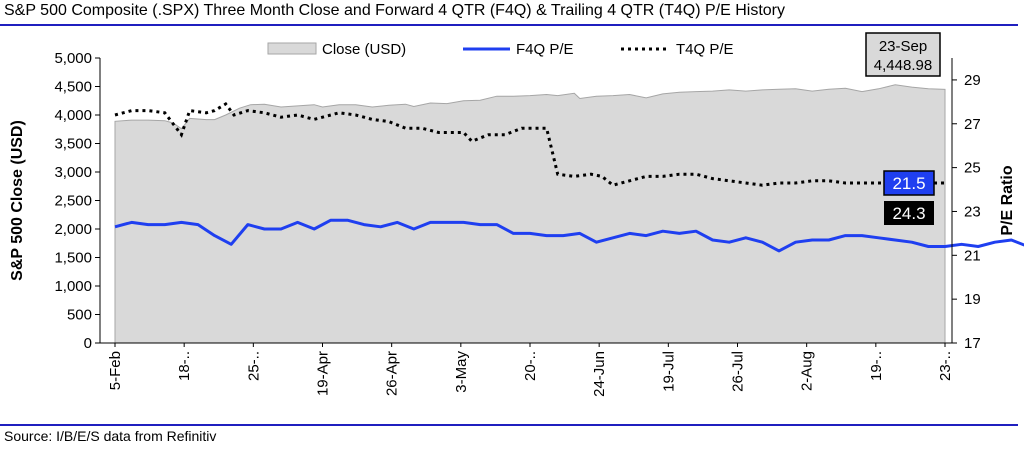  Describe the element at coordinates (738, 371) in the screenshot. I see `x-tick-label: 26-Jul` at that location.